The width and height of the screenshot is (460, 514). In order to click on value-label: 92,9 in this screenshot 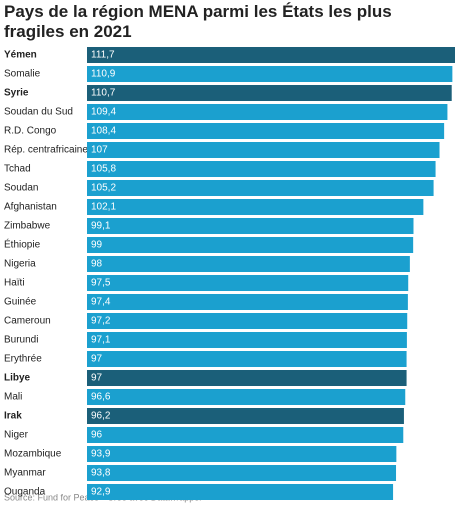, I will do `click(101, 492)`.